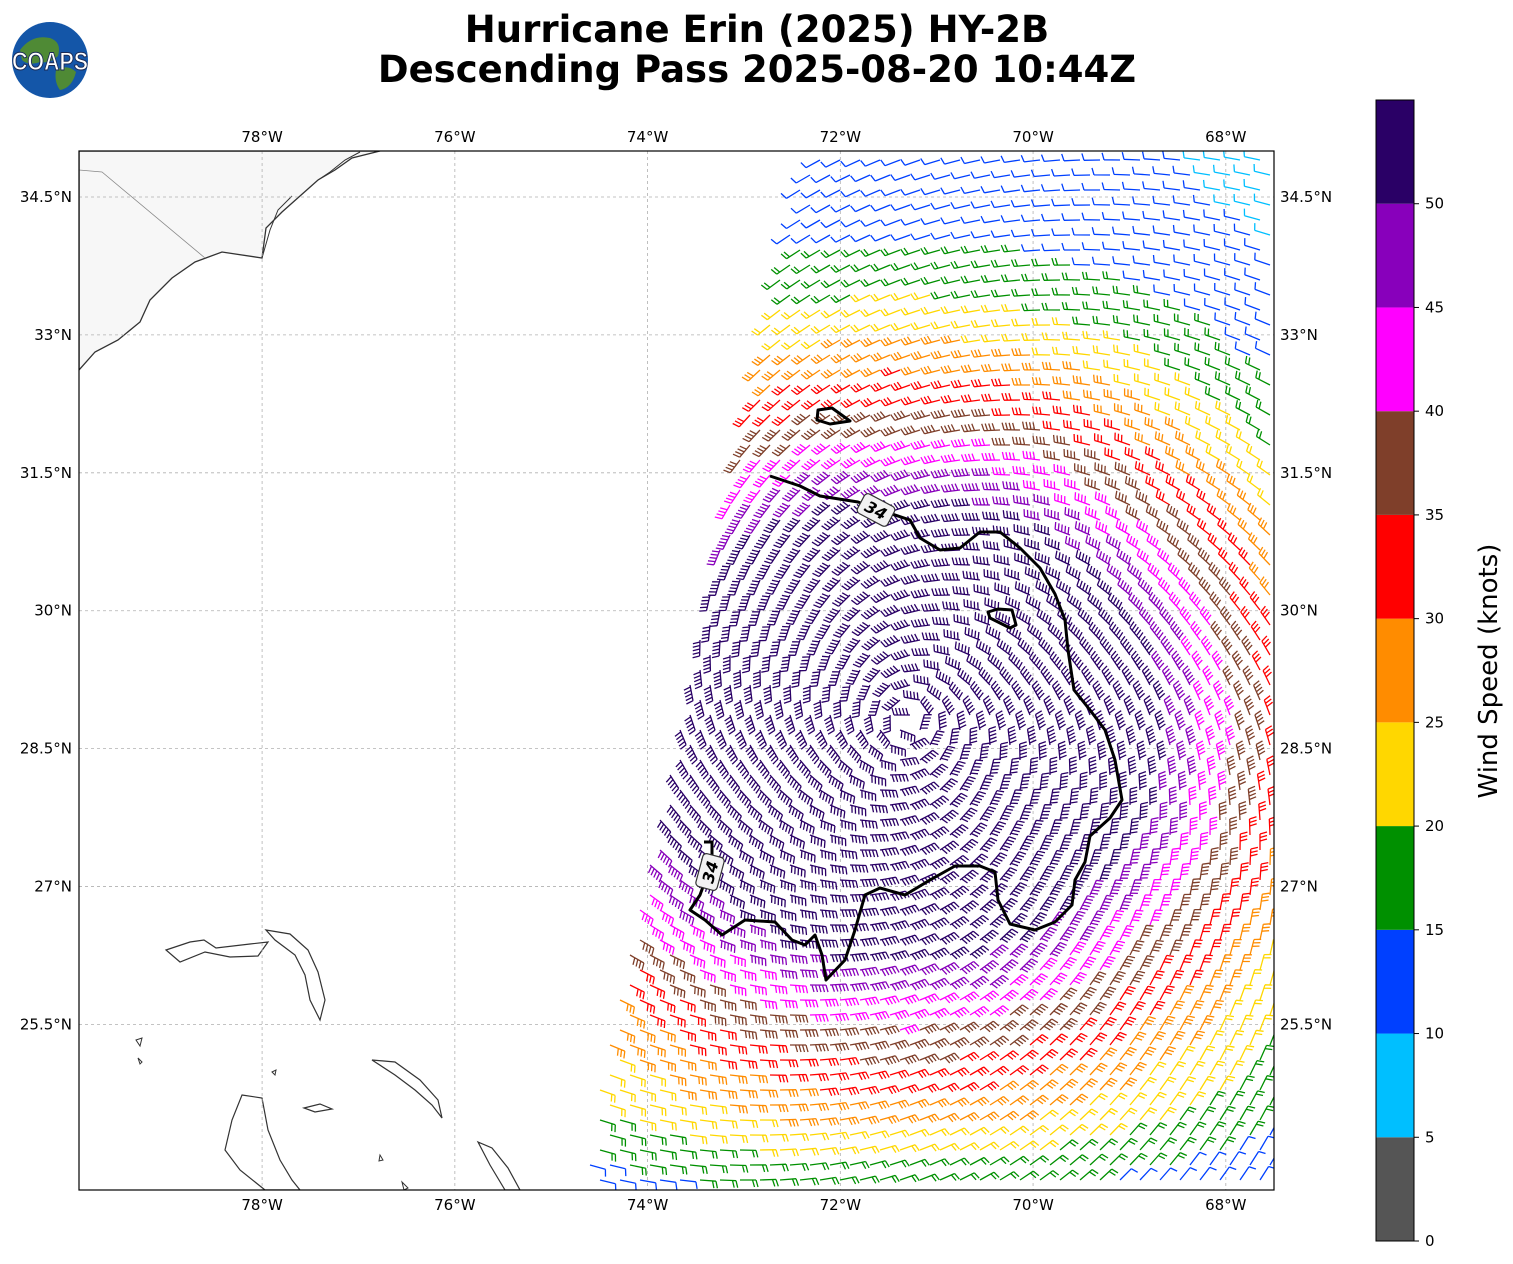 This screenshot has width=1513, height=1264. I want to click on lon-tick-label-bottom: 68°W, so click(1226, 1205).